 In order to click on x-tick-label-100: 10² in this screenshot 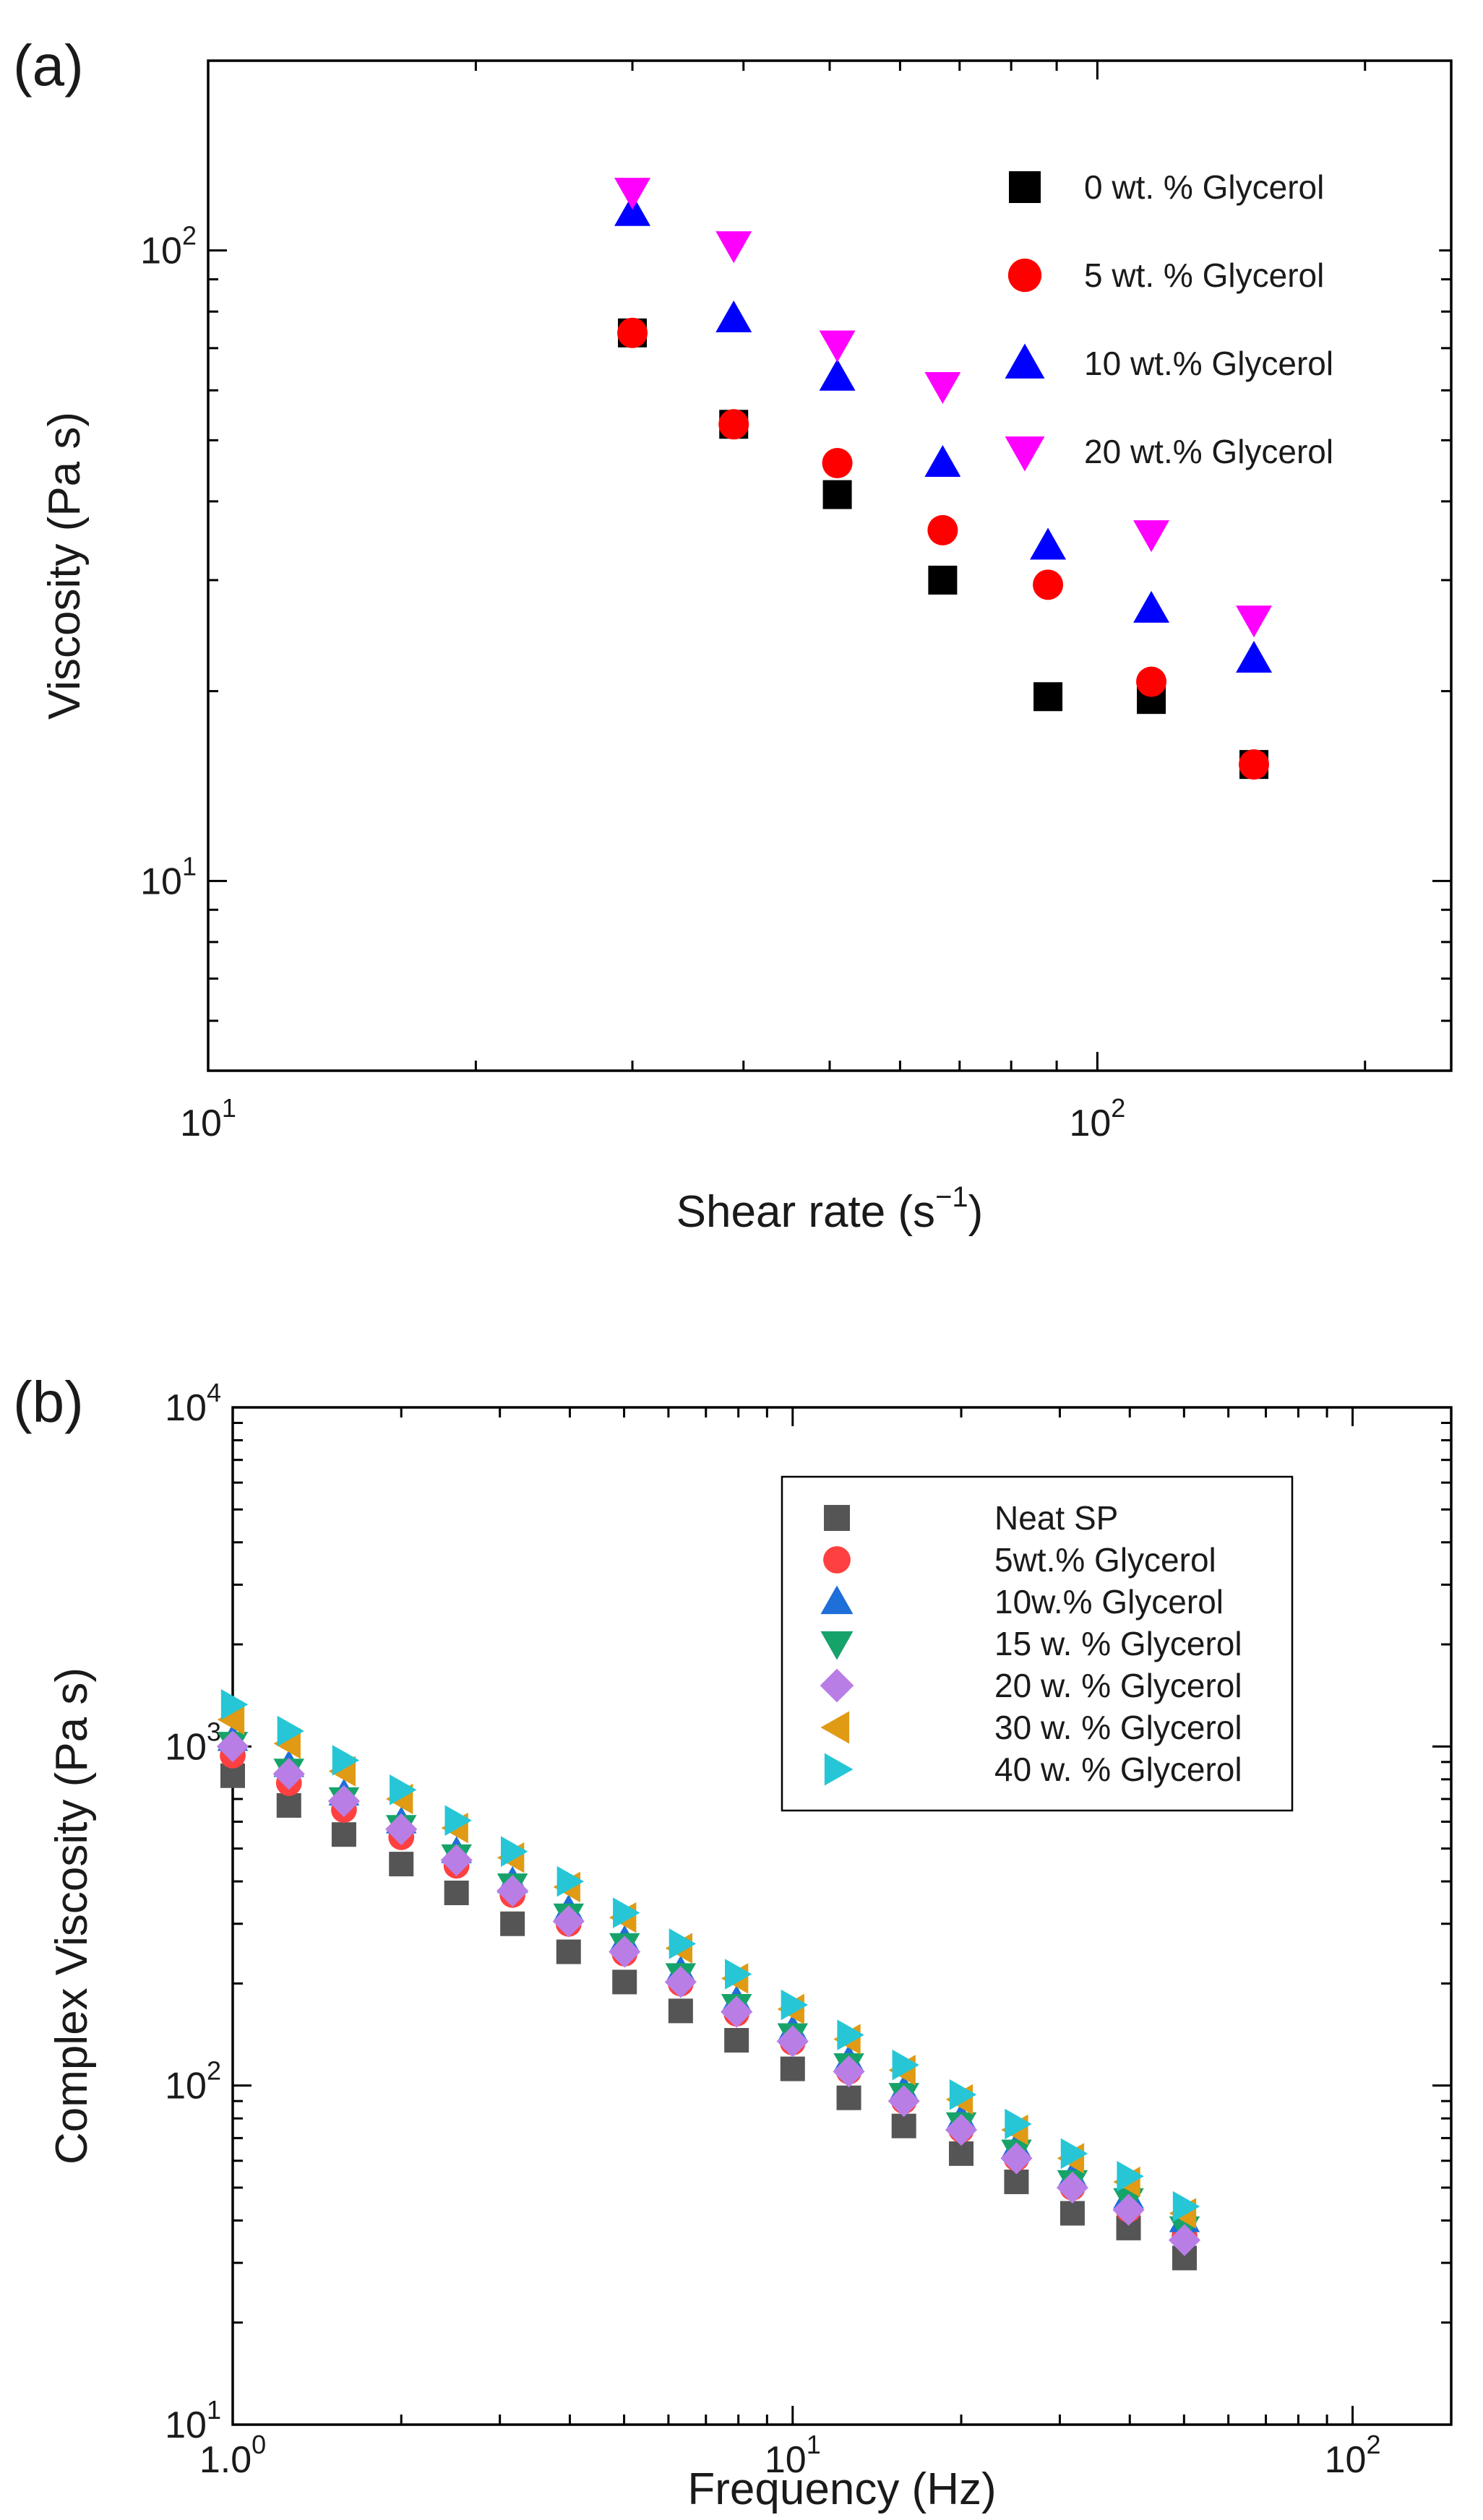, I will do `click(1353, 2455)`.